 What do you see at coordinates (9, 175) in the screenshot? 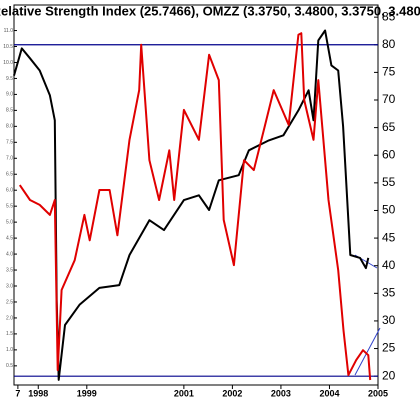
I see `y-tick-label: 6.5` at bounding box center [9, 175].